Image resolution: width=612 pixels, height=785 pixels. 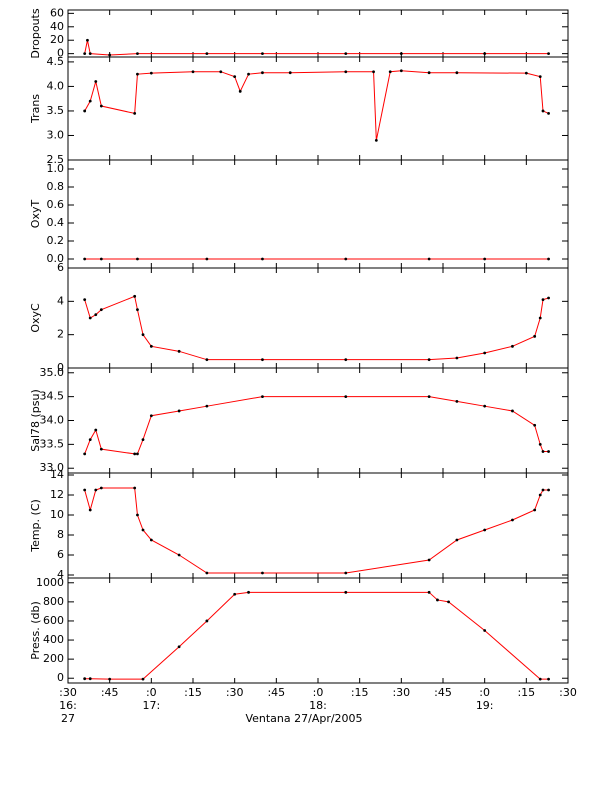 I want to click on y-tick-label: 0.2, so click(x=56, y=240).